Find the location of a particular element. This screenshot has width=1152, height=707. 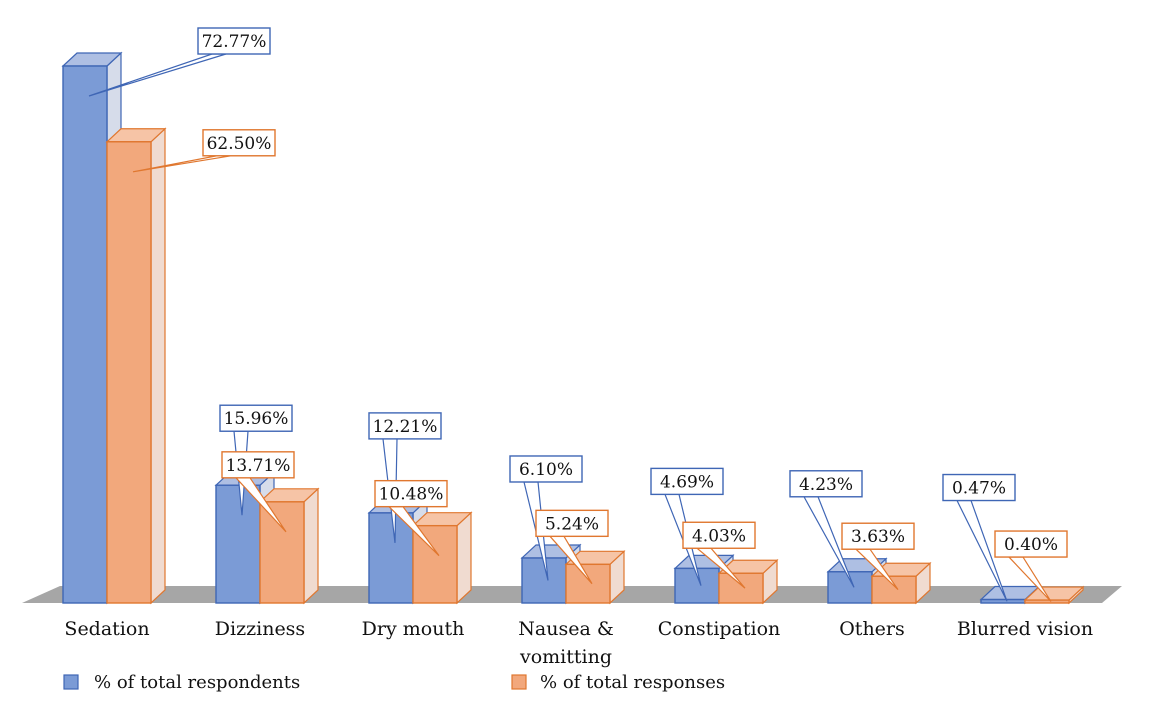

data-label-respondents-4: 4.69% is located at coordinates (687, 526).